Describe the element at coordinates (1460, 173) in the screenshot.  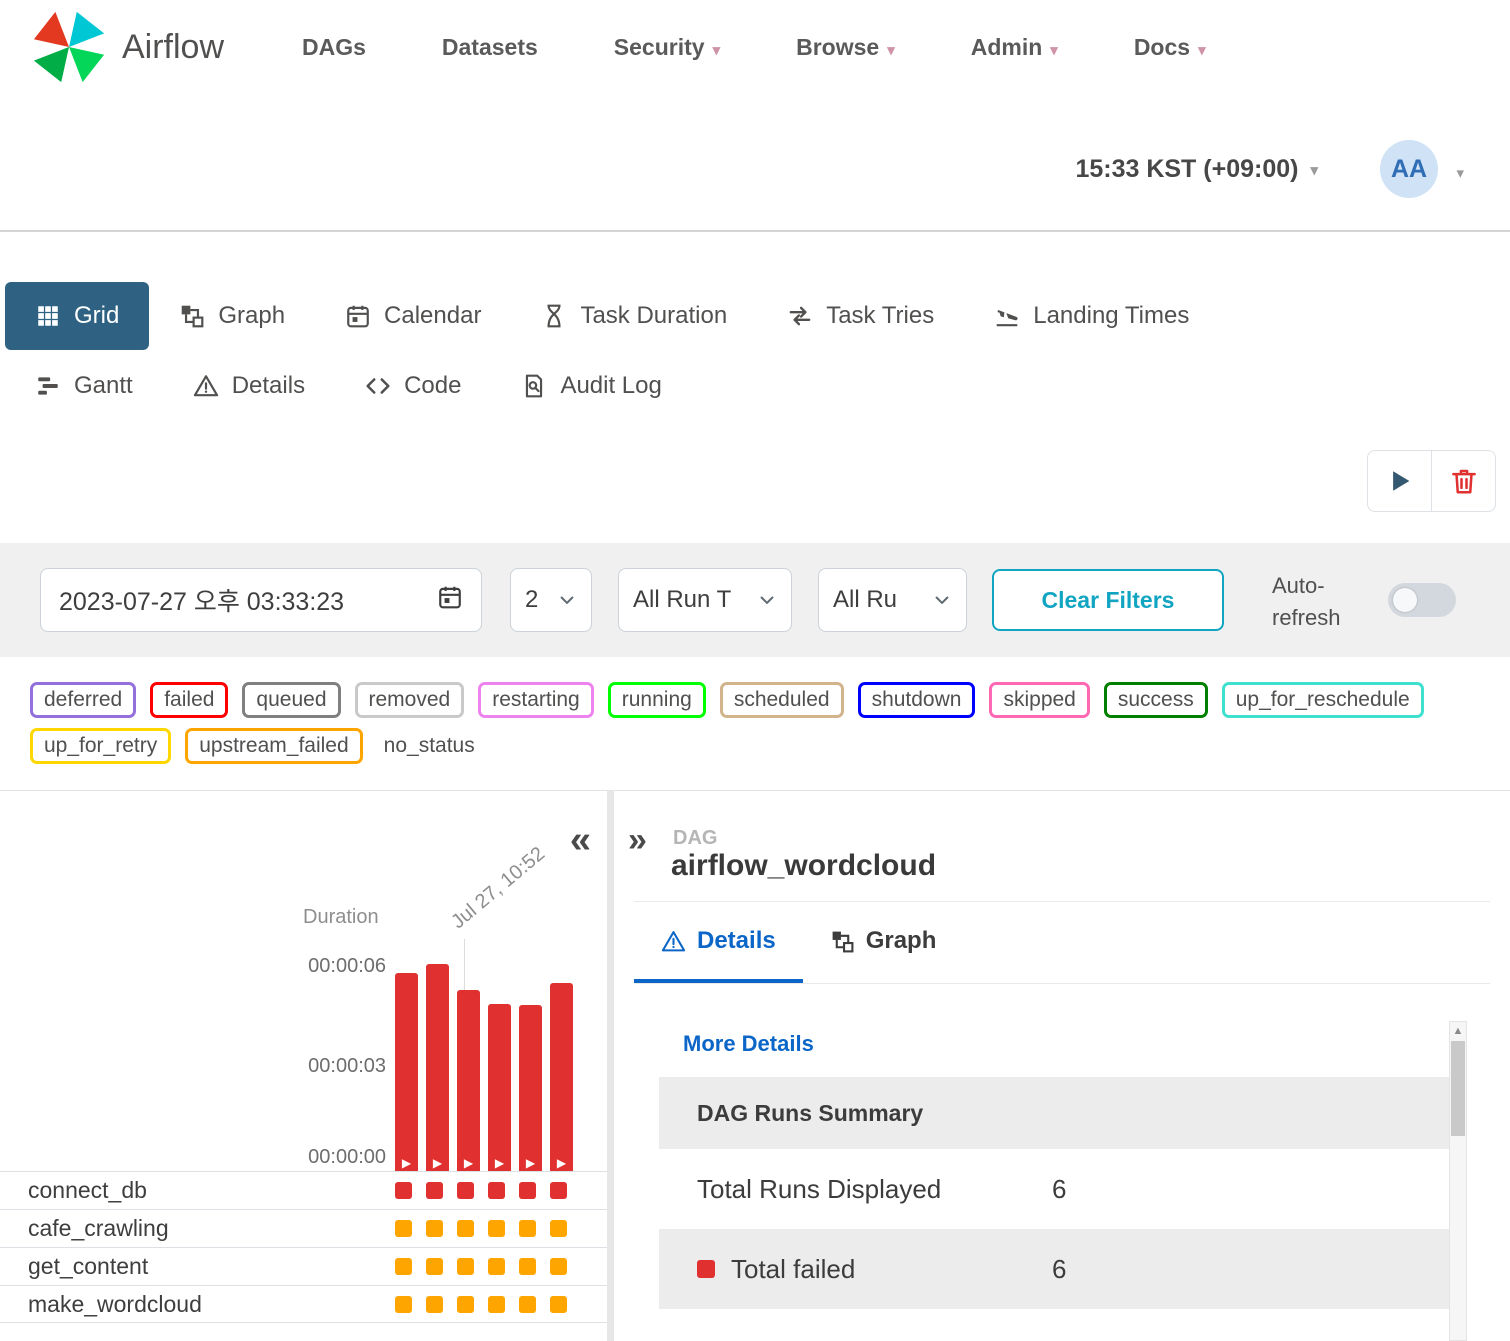
I see `chevron-down-icon: ▾` at that location.